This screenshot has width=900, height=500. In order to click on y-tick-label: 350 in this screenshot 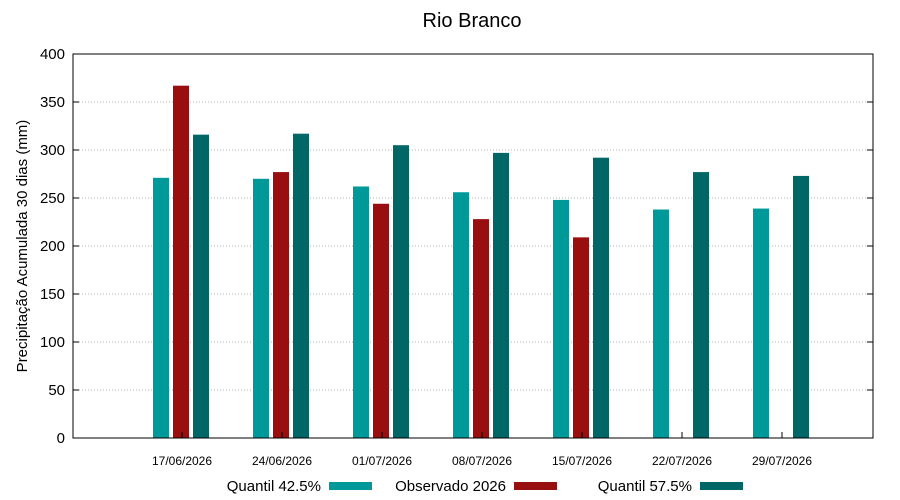, I will do `click(52, 102)`.